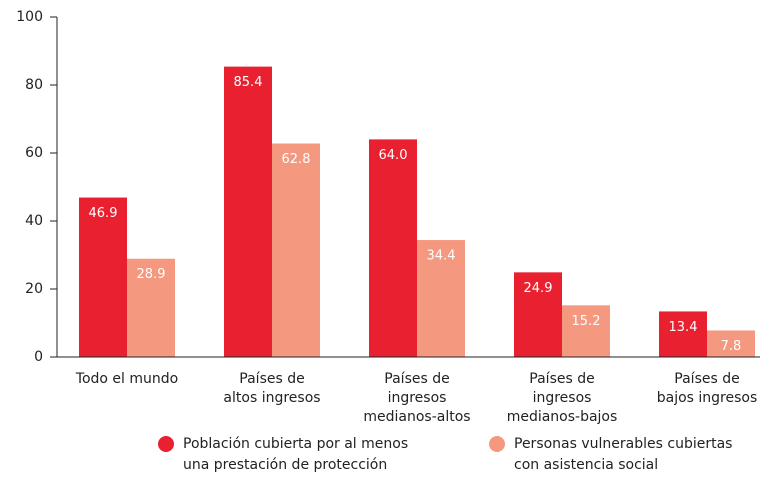  What do you see at coordinates (285, 465) in the screenshot?
I see `legend-label: una prestación de protección` at bounding box center [285, 465].